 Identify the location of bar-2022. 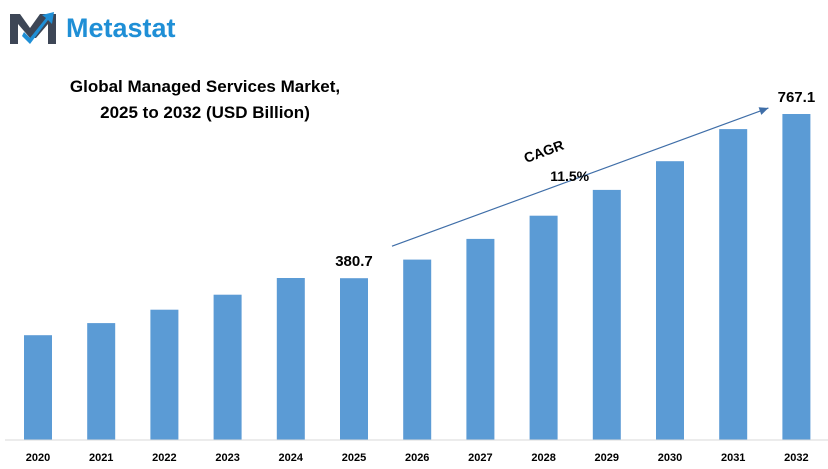
(164, 374).